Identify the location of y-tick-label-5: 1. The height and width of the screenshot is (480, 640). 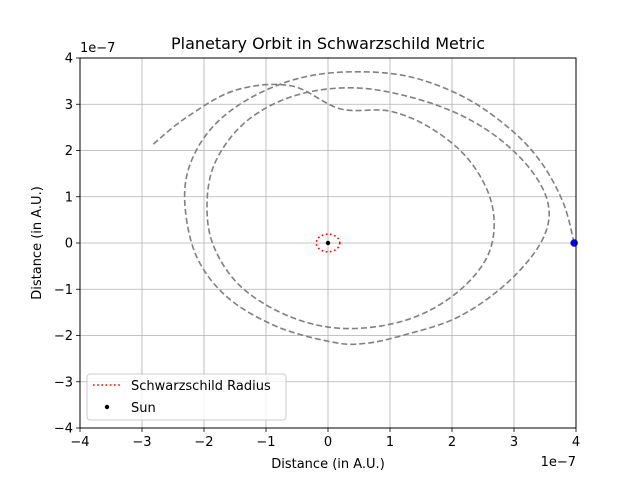
(69, 197).